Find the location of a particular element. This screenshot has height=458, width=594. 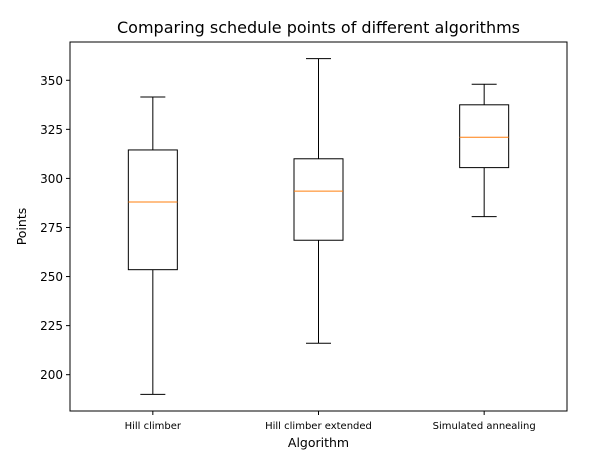

y-tick-label: 325 is located at coordinates (51, 130).